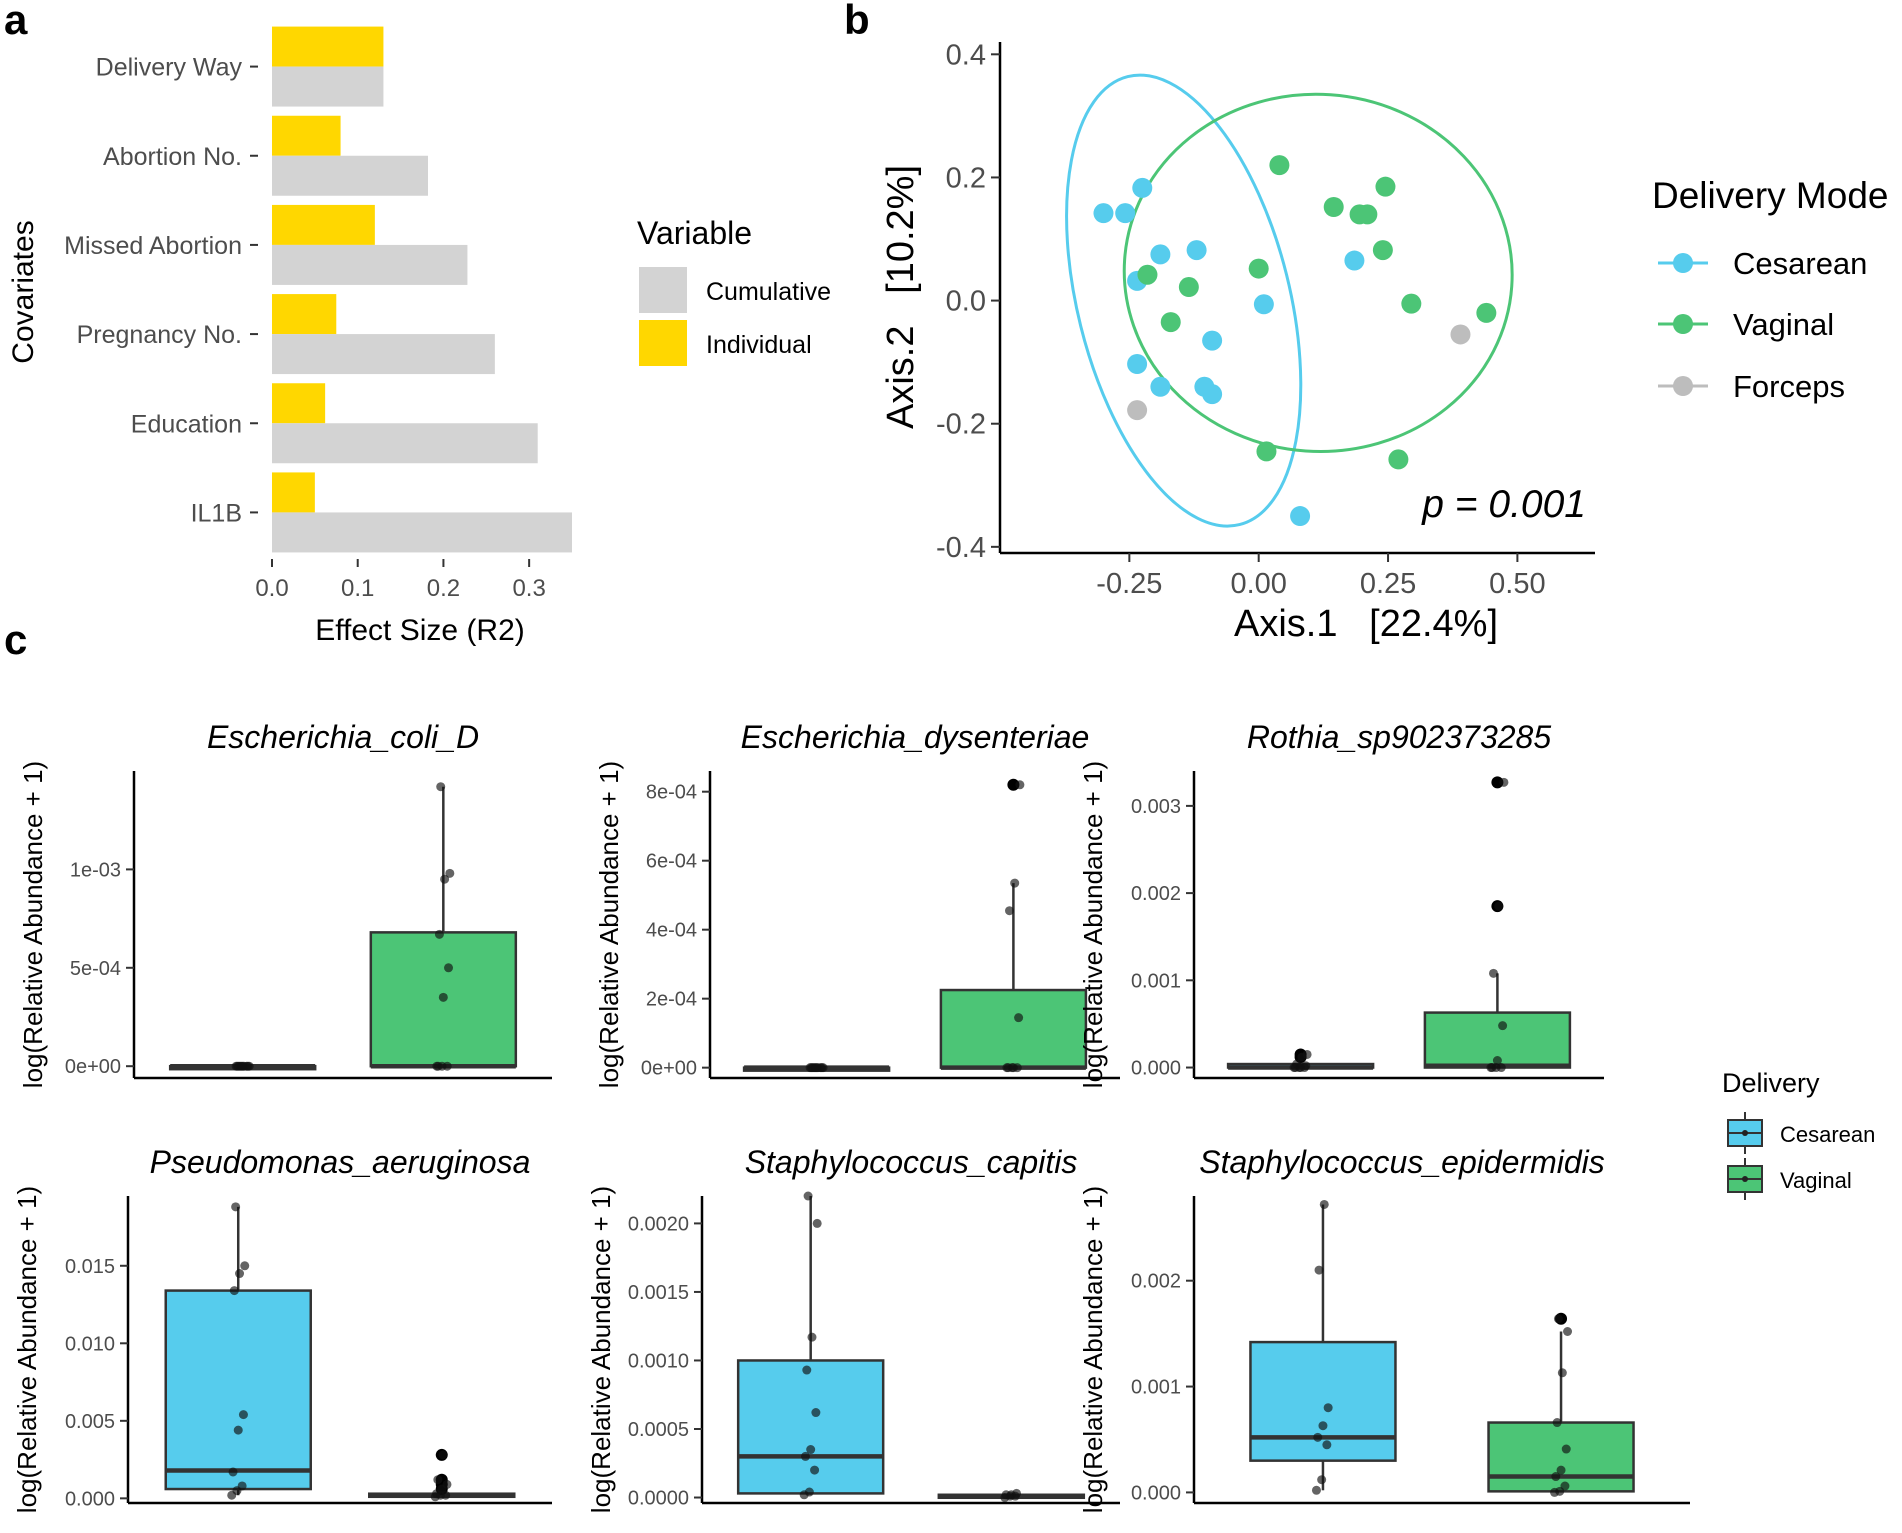 Image resolution: width=1902 pixels, height=1533 pixels. What do you see at coordinates (1497, 782) in the screenshot?
I see `outlier-point-vaginal` at bounding box center [1497, 782].